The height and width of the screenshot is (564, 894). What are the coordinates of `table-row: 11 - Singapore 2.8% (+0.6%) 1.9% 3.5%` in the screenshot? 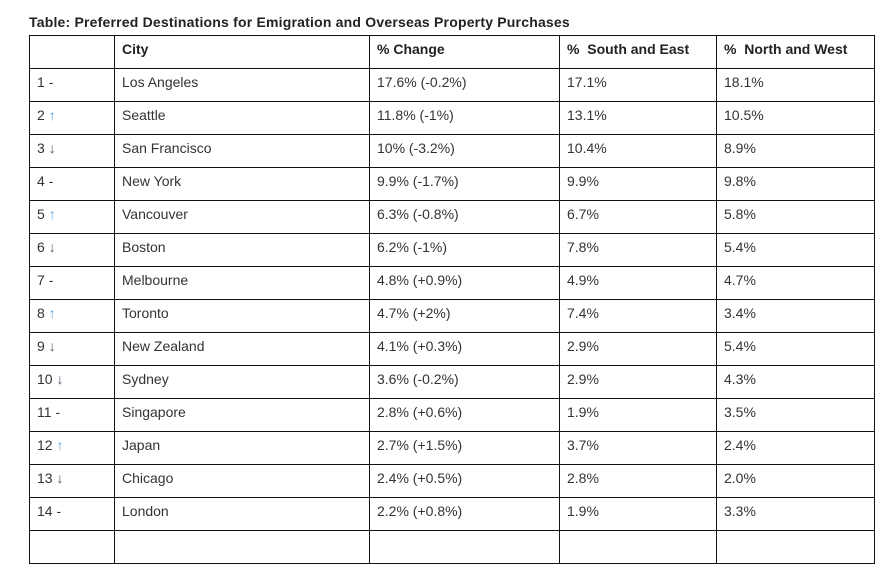 It's located at (452, 415).